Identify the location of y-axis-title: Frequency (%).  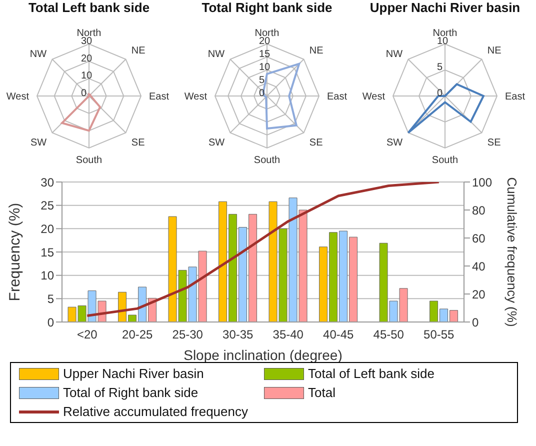
(15, 252).